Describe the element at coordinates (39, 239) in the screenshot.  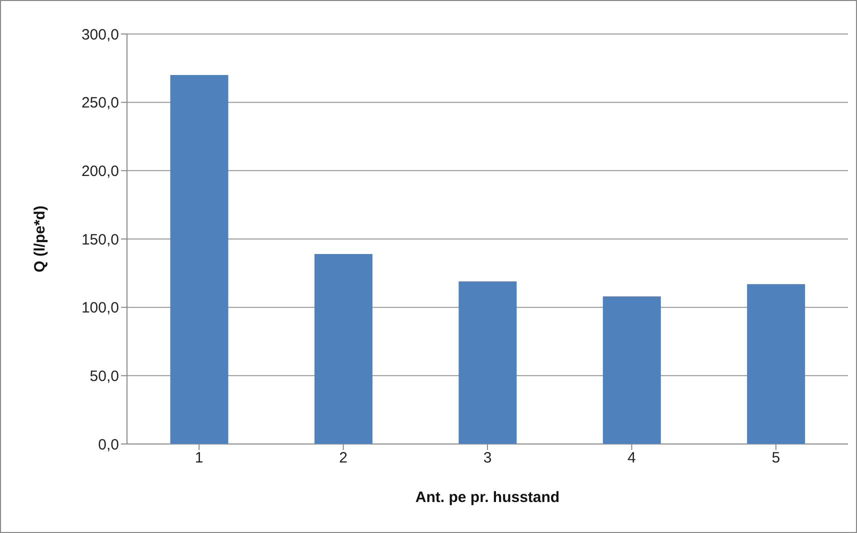
I see `y-axis-title: Q (l/pe*d)` at that location.